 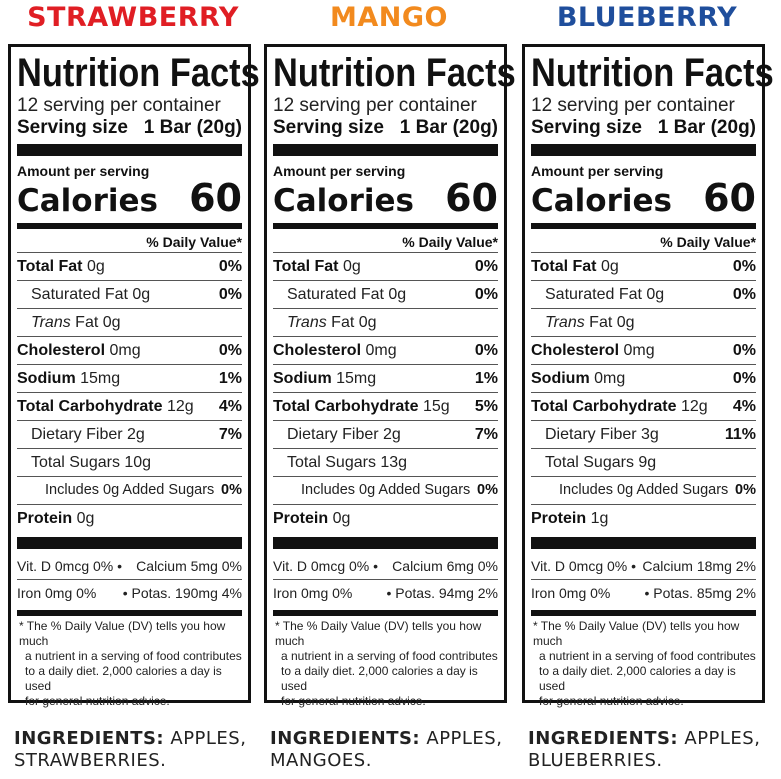 What do you see at coordinates (385, 462) in the screenshot?
I see `nutrient-row: Total Sugars 13g` at bounding box center [385, 462].